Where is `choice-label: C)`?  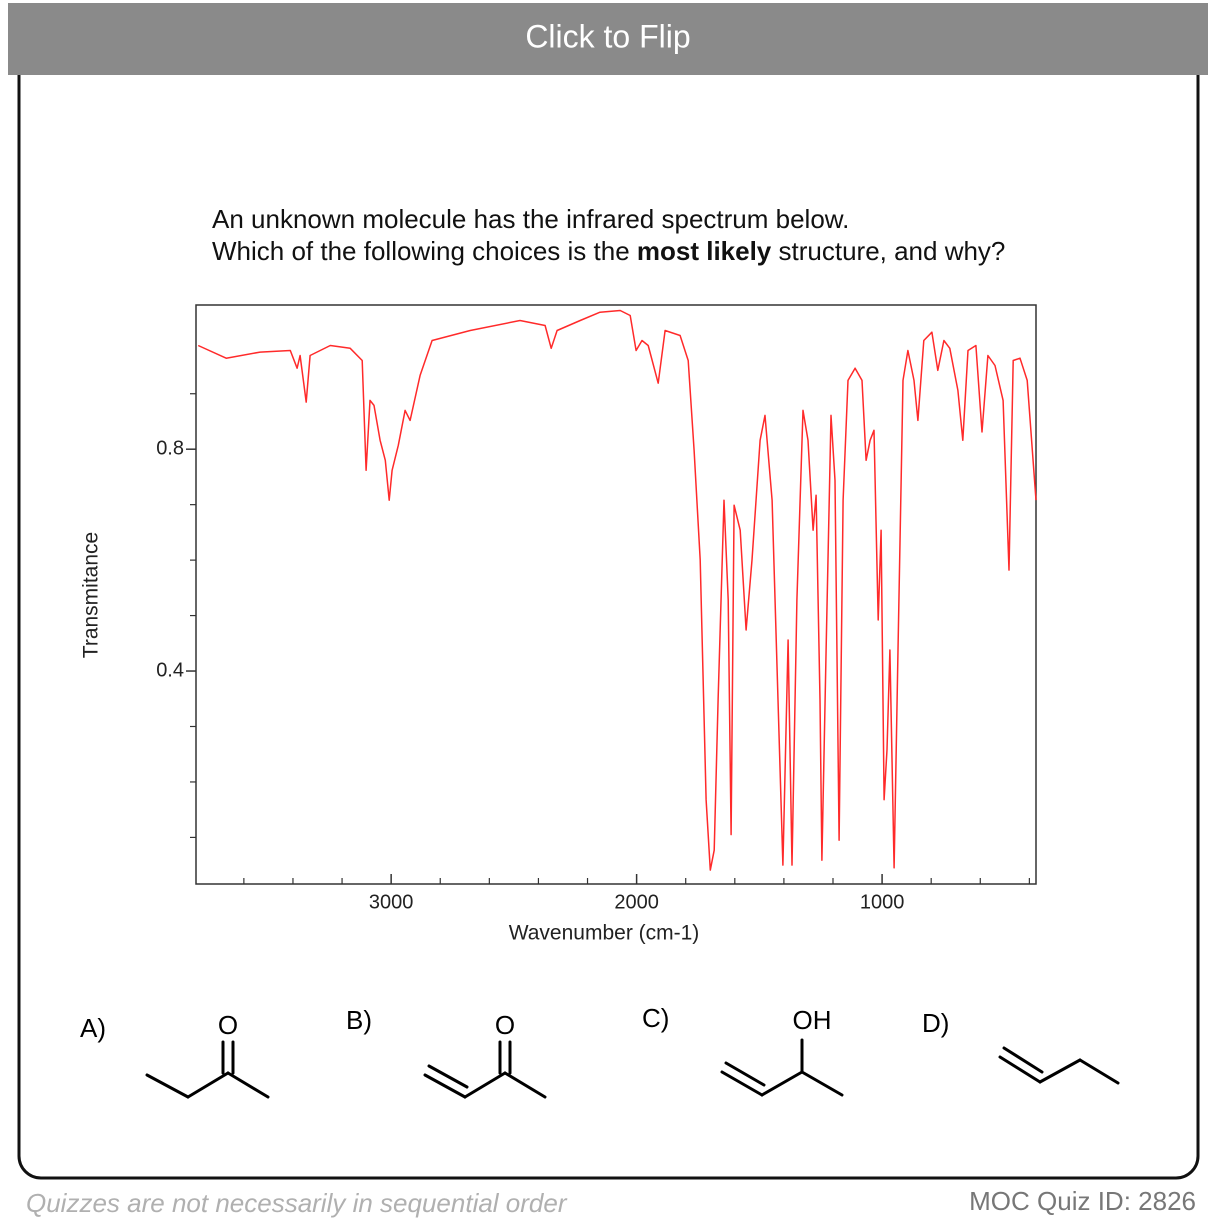
choice-label: C) is located at coordinates (655, 1018).